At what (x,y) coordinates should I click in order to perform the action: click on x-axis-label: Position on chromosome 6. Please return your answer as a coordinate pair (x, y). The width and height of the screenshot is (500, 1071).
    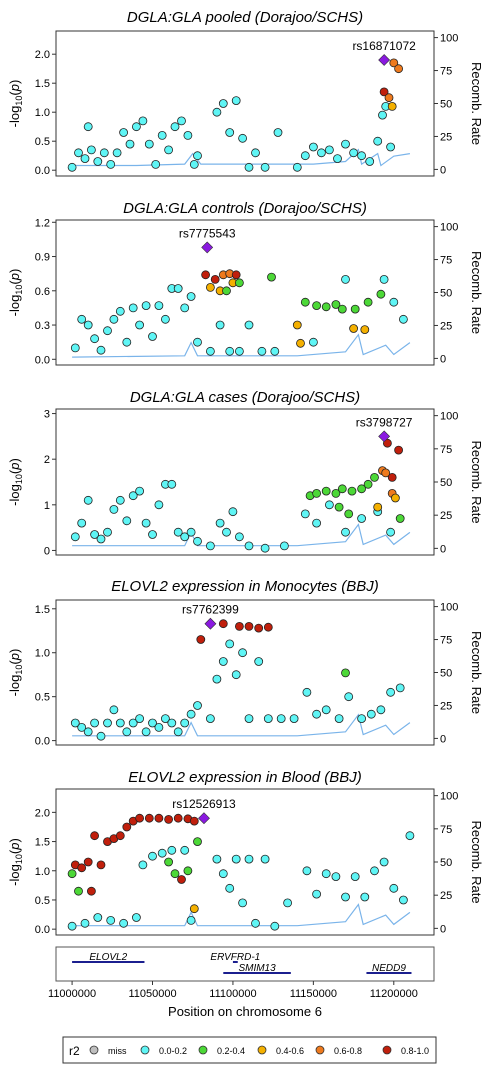
    Looking at the image, I should click on (245, 1011).